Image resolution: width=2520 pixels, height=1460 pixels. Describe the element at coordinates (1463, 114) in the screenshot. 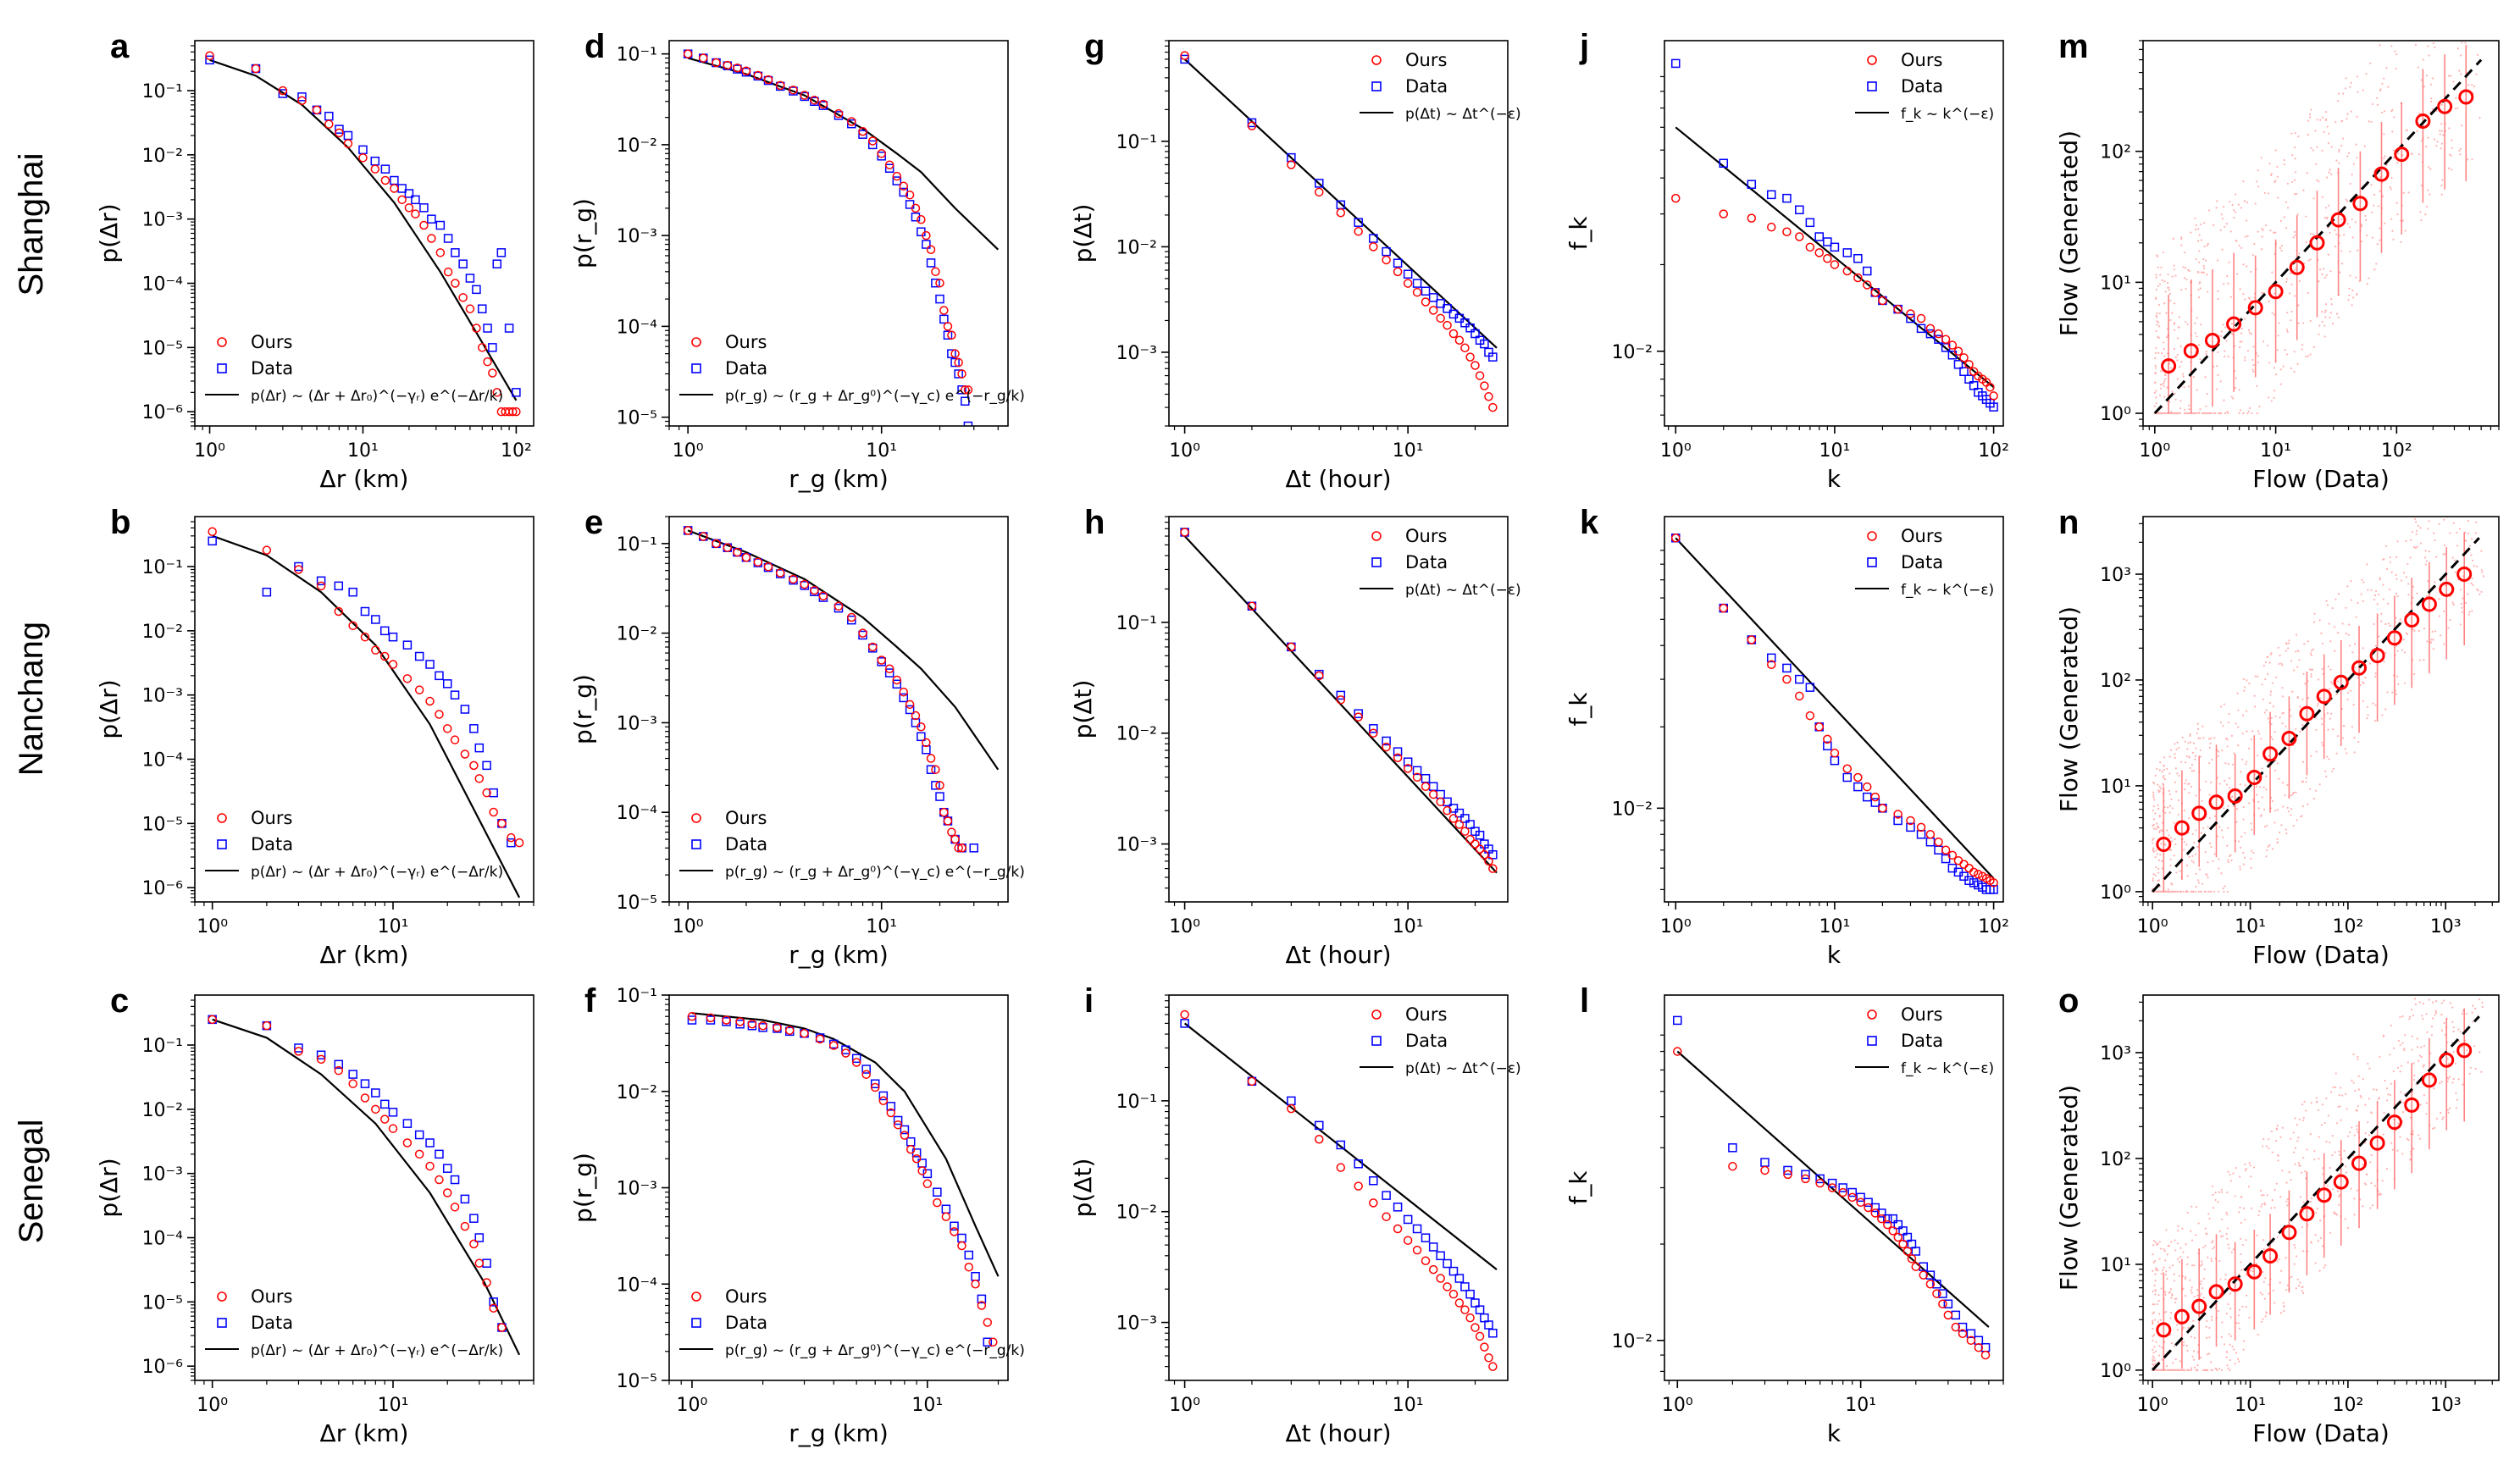

I see `legend-label-fit: p(Δt) ~ Δt^(−ε)` at that location.